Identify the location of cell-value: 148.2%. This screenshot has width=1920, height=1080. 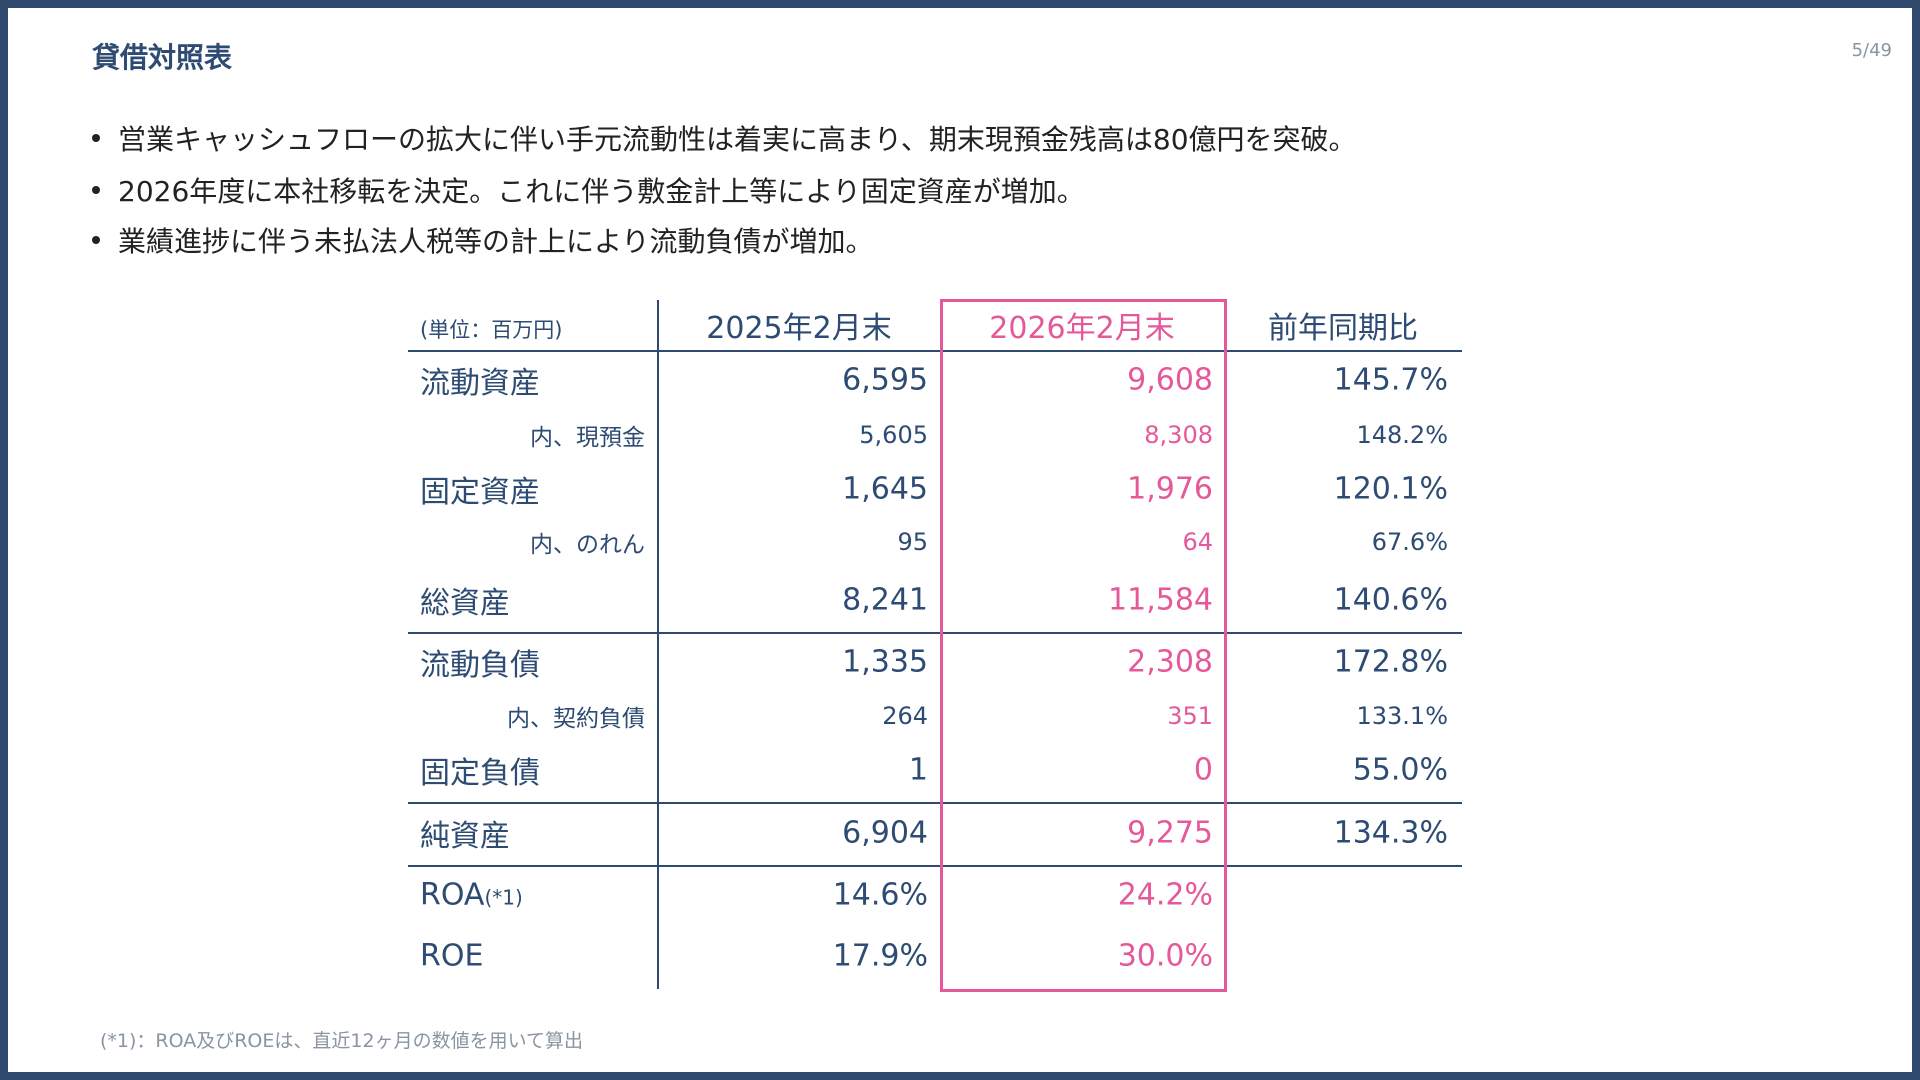
(1402, 435).